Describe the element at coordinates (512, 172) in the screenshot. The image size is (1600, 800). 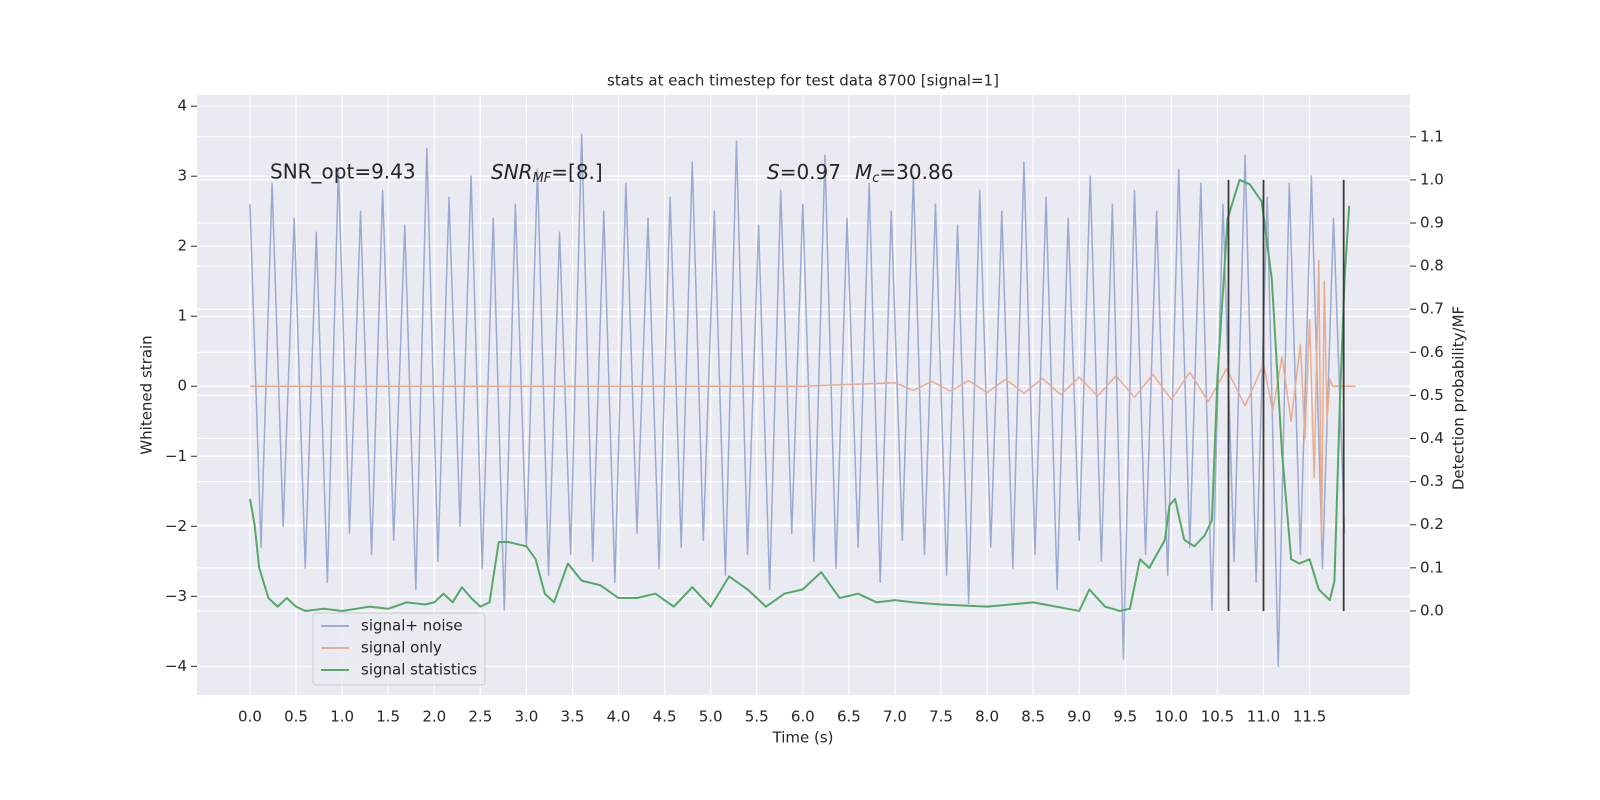
I see `annotation-part: SNR` at that location.